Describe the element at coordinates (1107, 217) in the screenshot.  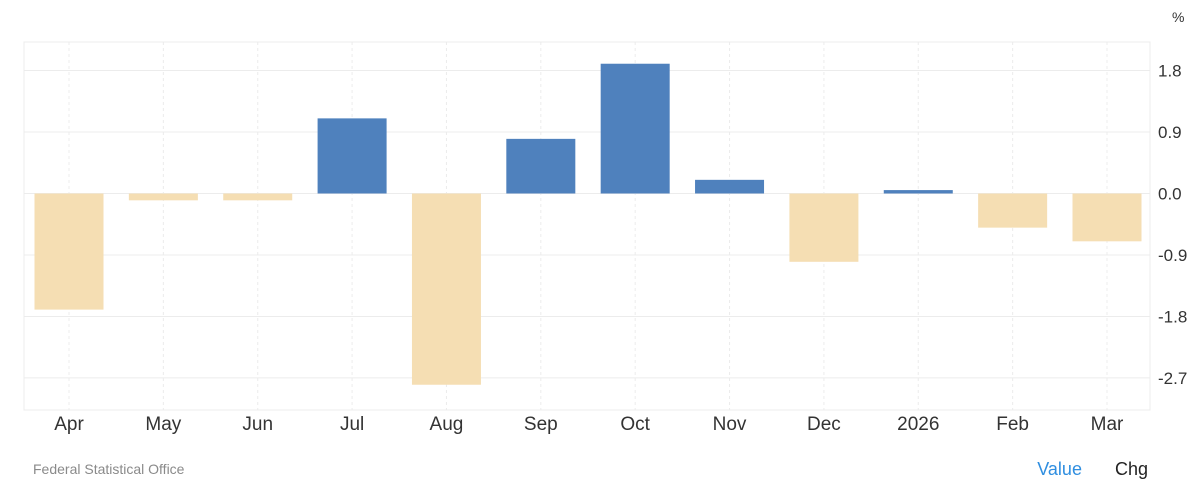
I see `bar-mar` at that location.